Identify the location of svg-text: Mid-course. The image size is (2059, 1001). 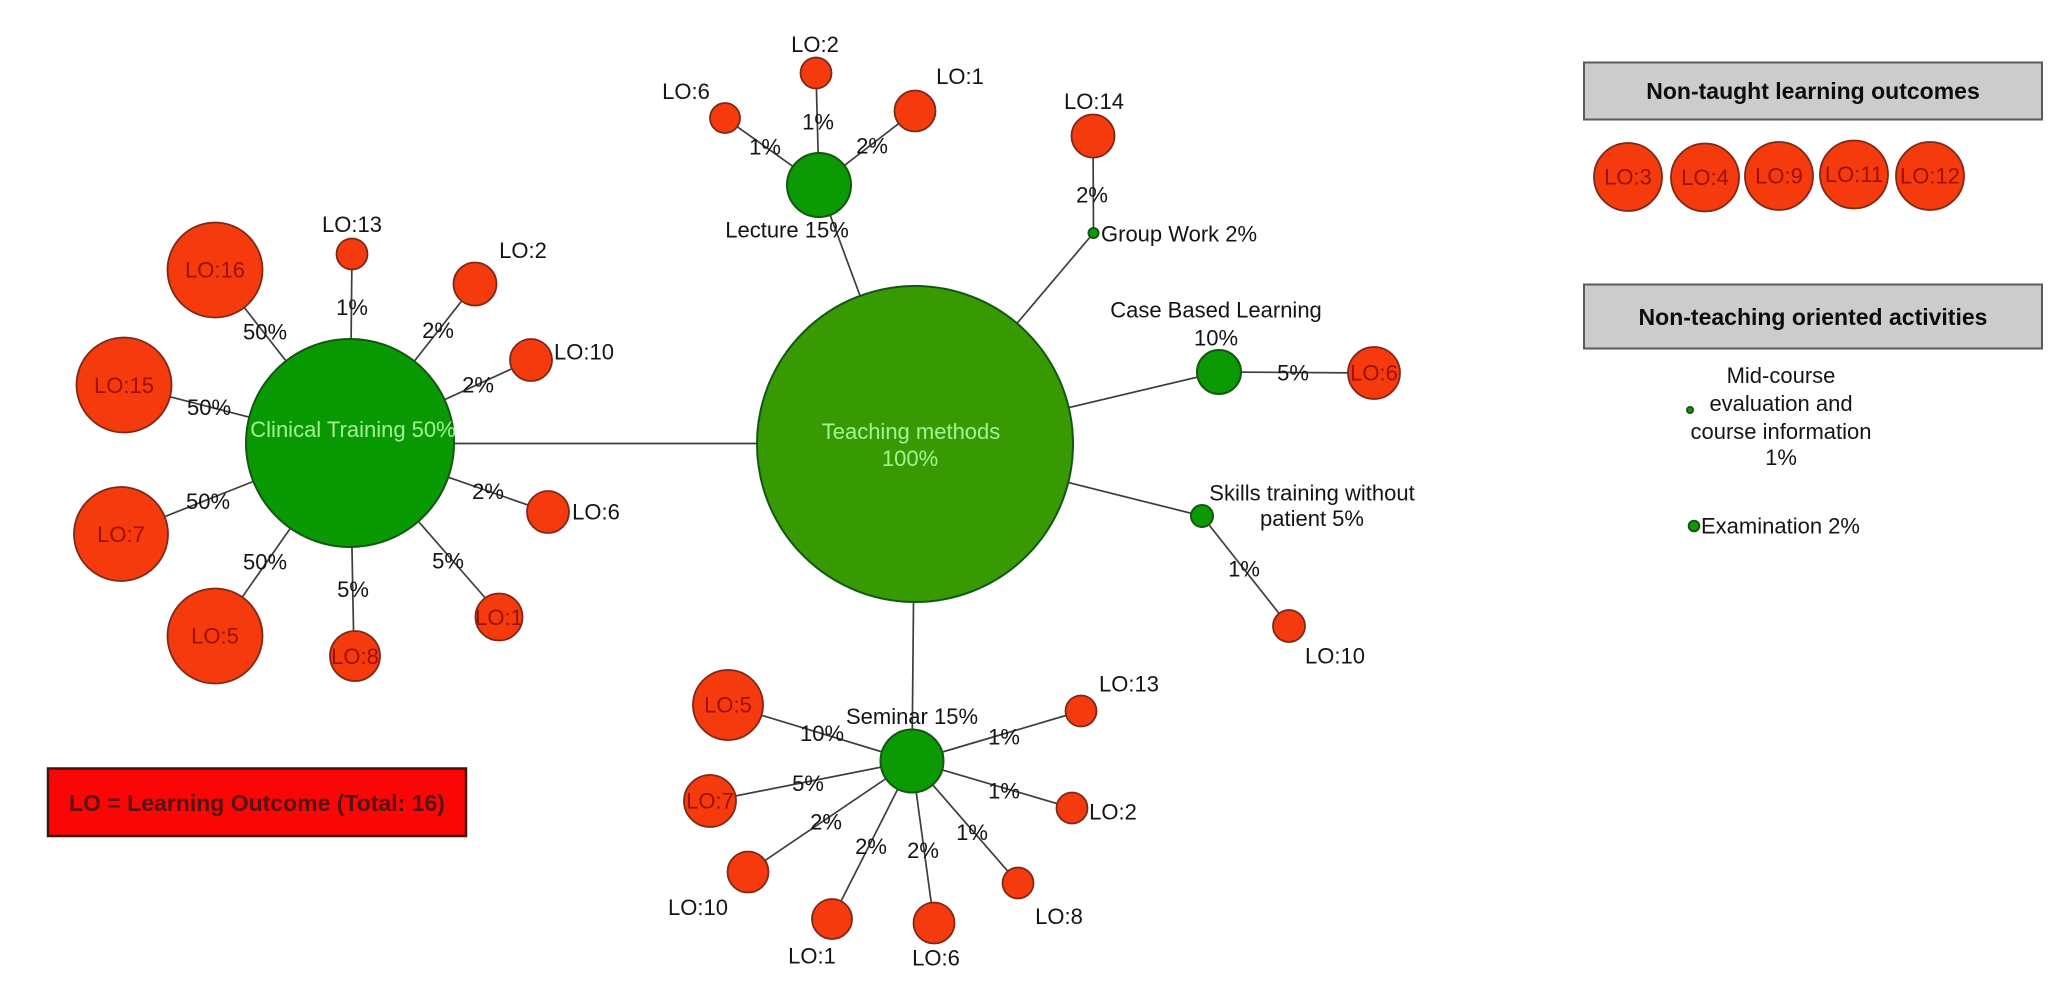
(1781, 375).